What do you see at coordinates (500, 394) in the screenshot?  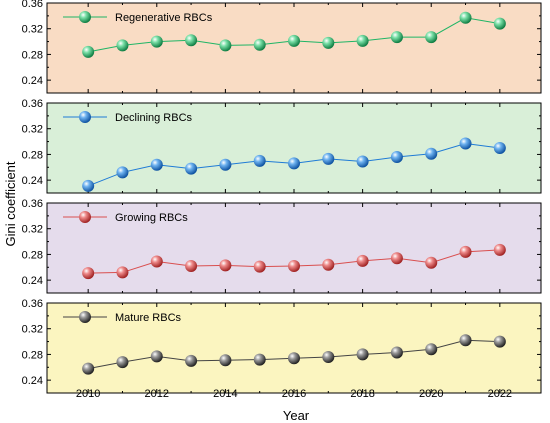 I see `x-tick-label: 2022` at bounding box center [500, 394].